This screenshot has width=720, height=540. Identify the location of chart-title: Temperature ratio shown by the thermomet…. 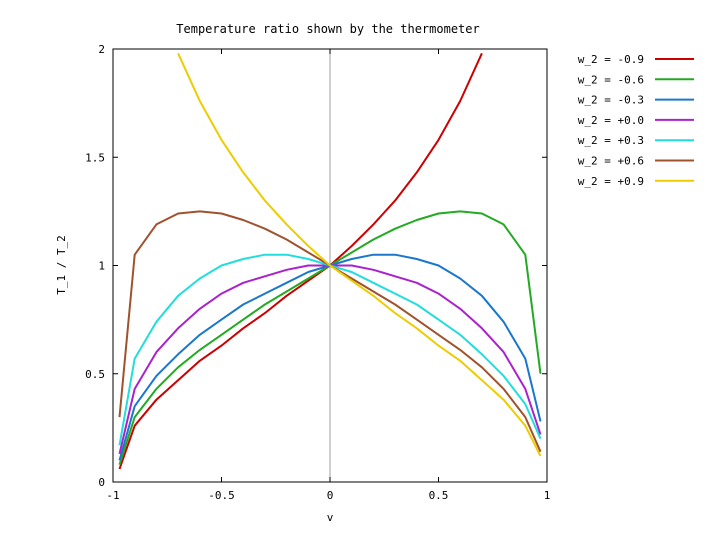
(327, 29).